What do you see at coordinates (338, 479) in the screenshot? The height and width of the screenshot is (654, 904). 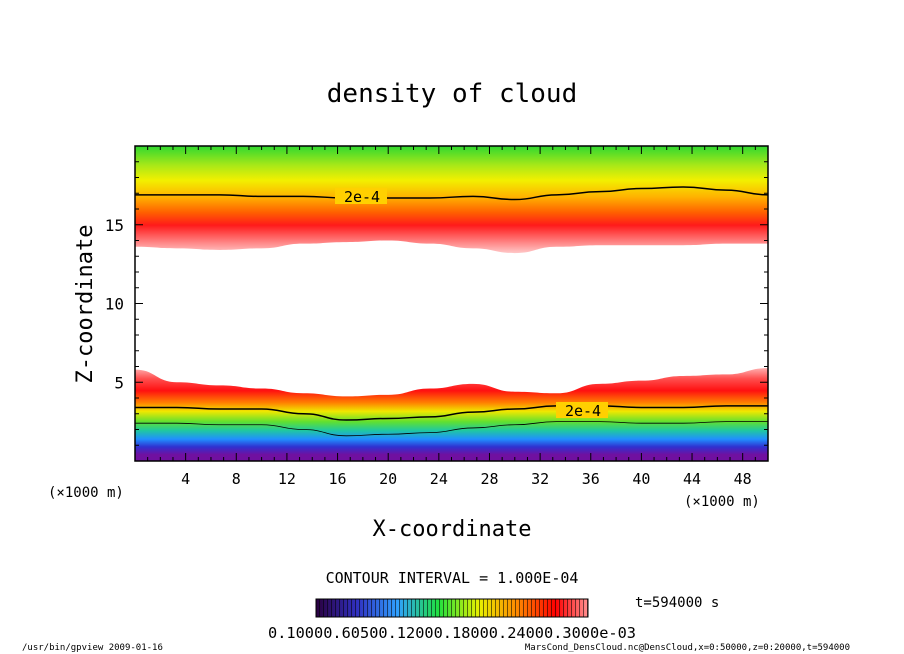 I see `x-tick-label: 16` at bounding box center [338, 479].